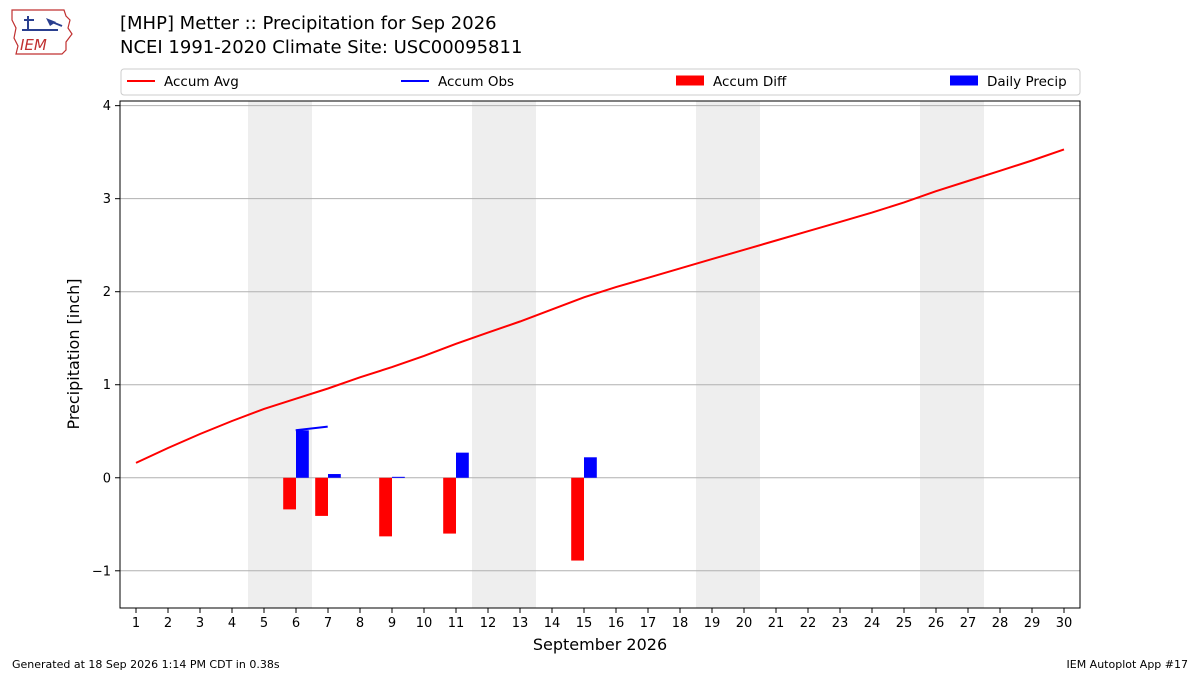 The width and height of the screenshot is (1200, 675). Describe the element at coordinates (552, 623) in the screenshot. I see `x-tick-label: 14` at that location.